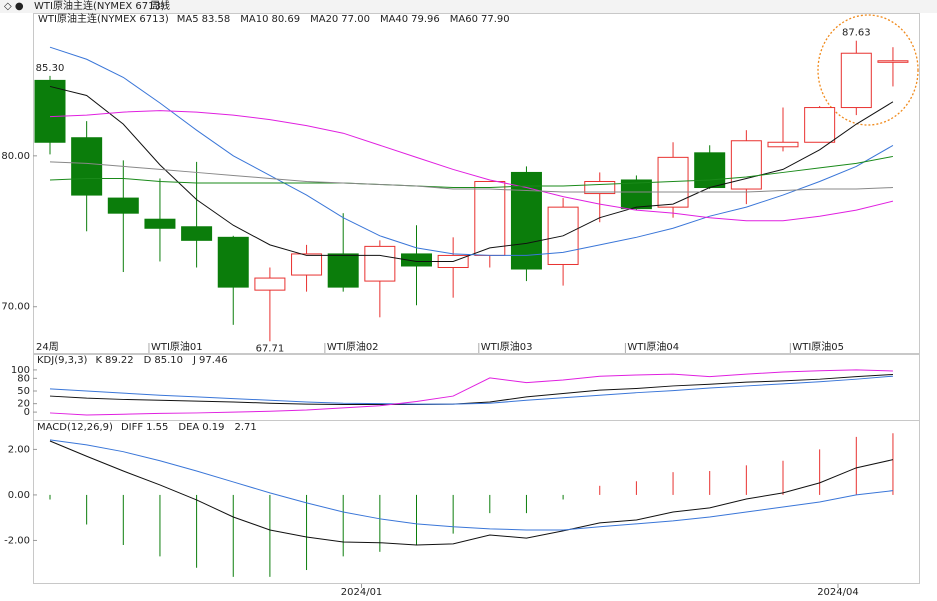 This screenshot has height=601, width=937. I want to click on date-label: 2024/04, so click(838, 592).